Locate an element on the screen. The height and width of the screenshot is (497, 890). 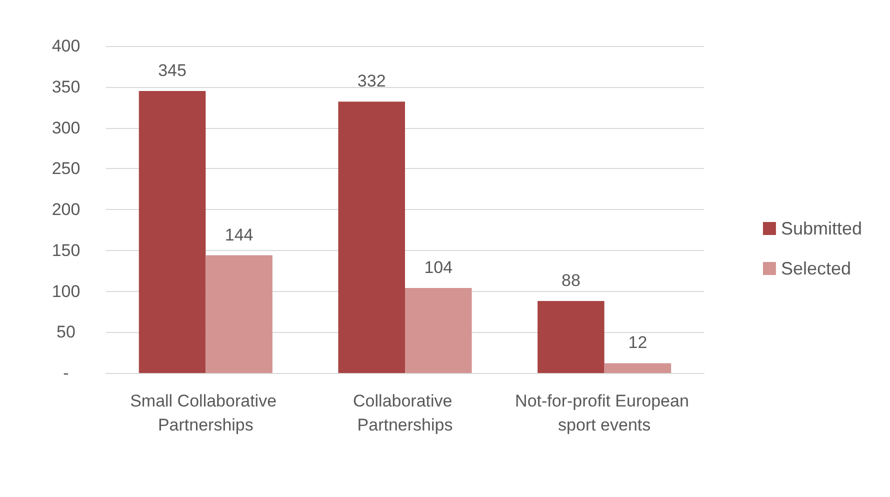
y-tick-label: 50 is located at coordinates (66, 332).